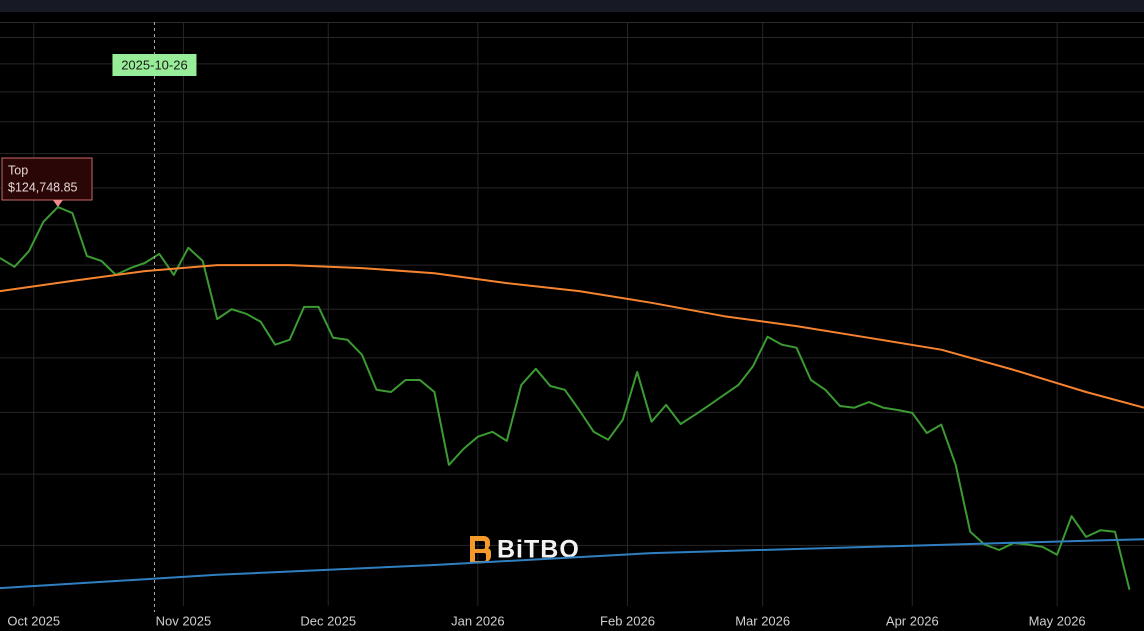 This screenshot has height=631, width=1144. Describe the element at coordinates (912, 620) in the screenshot. I see `x-tick-label: Apr 2026` at that location.